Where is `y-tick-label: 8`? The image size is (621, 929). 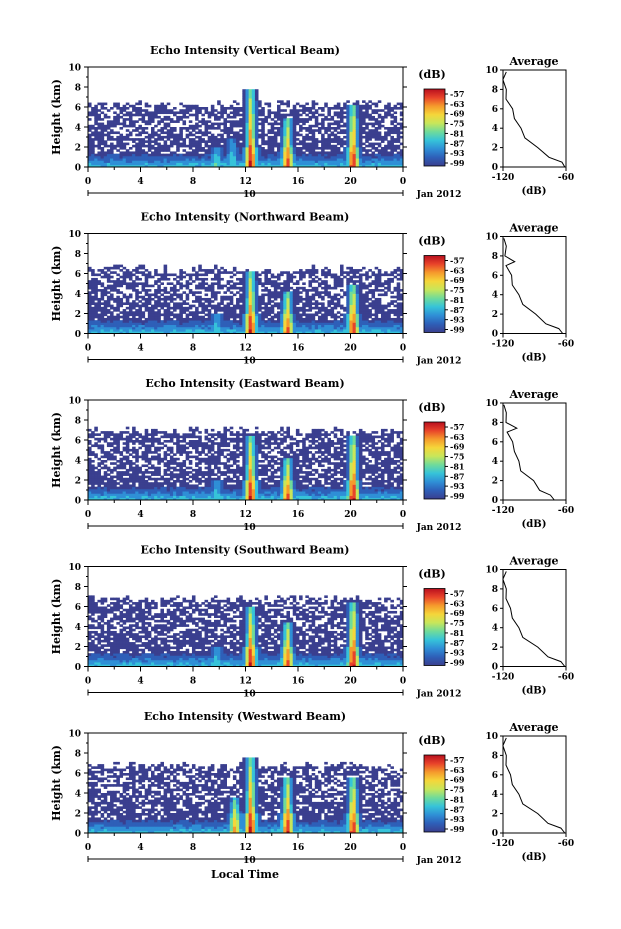
y-tick-label: 8 is located at coordinates (78, 255).